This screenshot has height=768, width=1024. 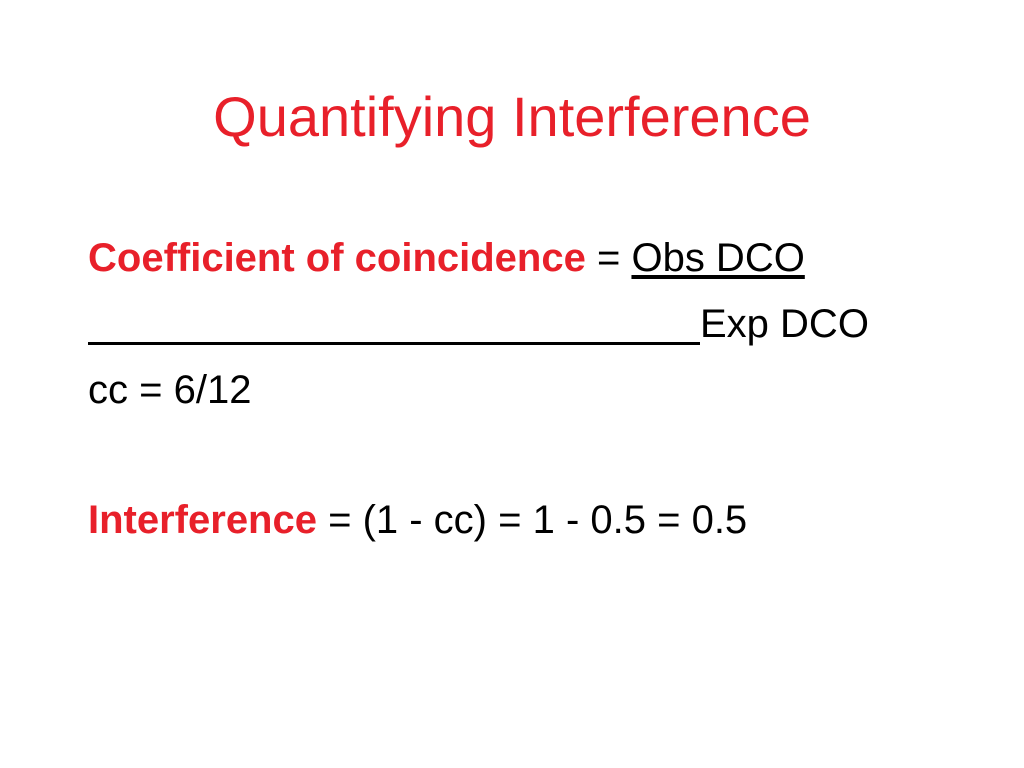 What do you see at coordinates (608, 258) in the screenshot?
I see `equals: =` at bounding box center [608, 258].